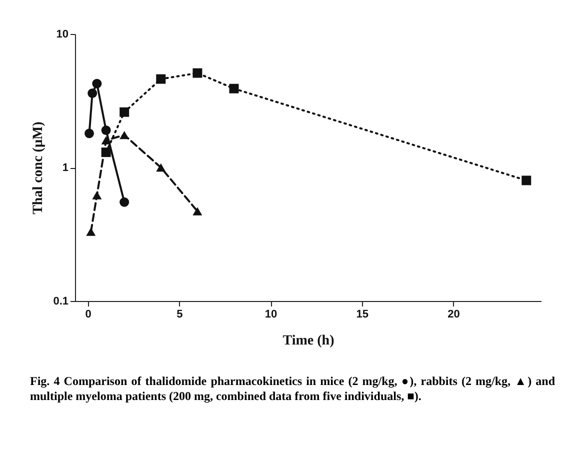 This screenshot has height=456, width=581. Describe the element at coordinates (271, 314) in the screenshot. I see `x-tick-label: 10` at that location.